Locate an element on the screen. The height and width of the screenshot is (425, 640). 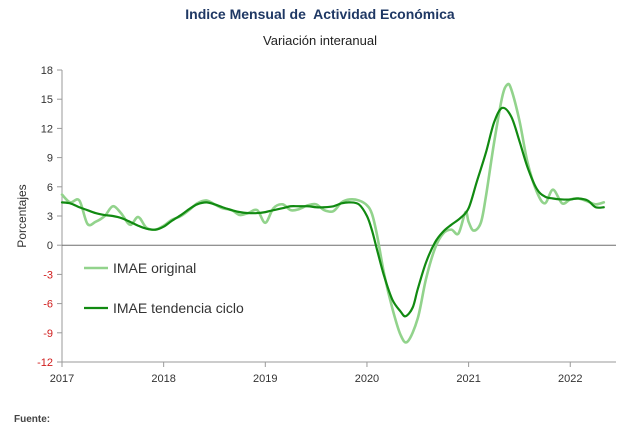
legend-background is located at coordinates (178, 288).